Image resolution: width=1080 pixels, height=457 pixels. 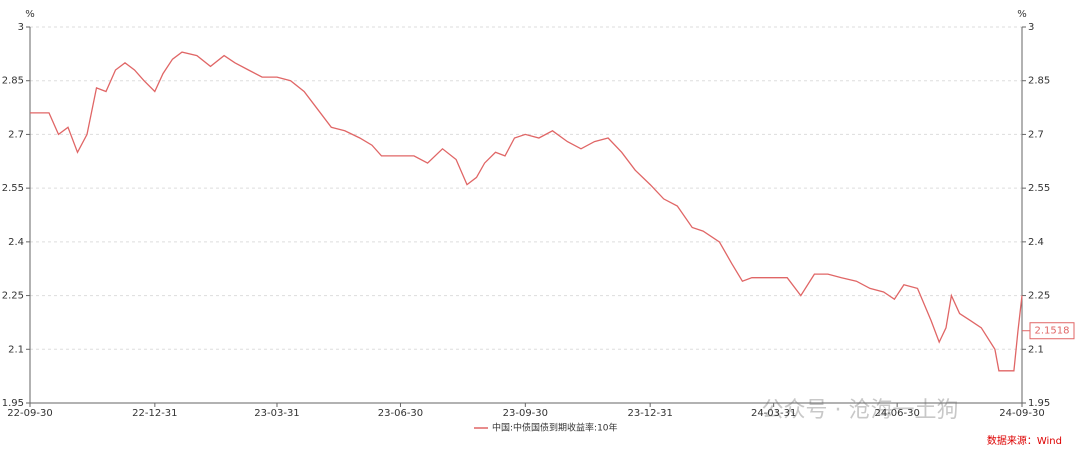 I want to click on y2-tick-label: 2.25, so click(x=1039, y=296).